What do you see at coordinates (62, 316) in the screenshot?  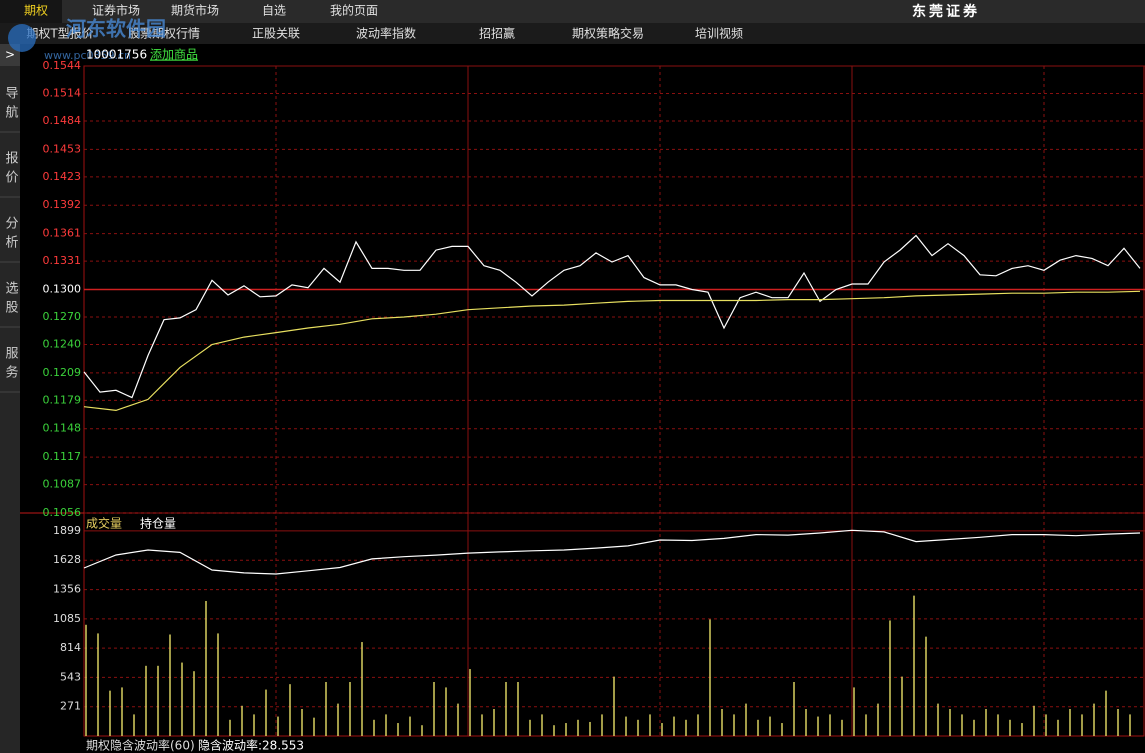 I see `y-tick-label: 0.1270` at bounding box center [62, 316].